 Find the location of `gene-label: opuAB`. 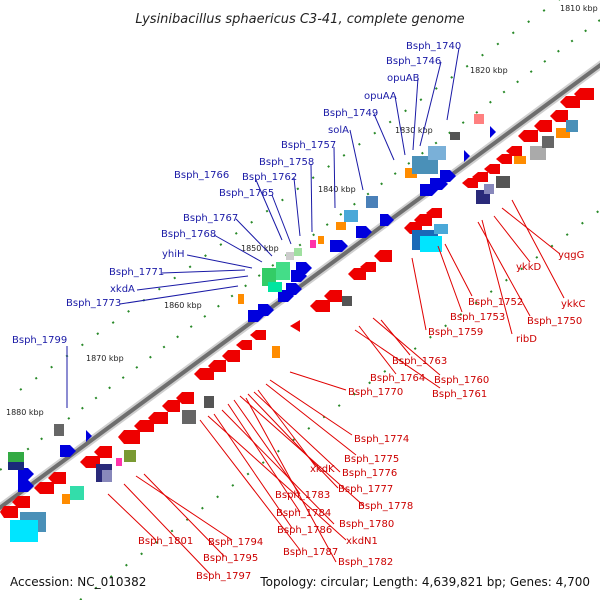

gene-label: opuAB is located at coordinates (403, 78).